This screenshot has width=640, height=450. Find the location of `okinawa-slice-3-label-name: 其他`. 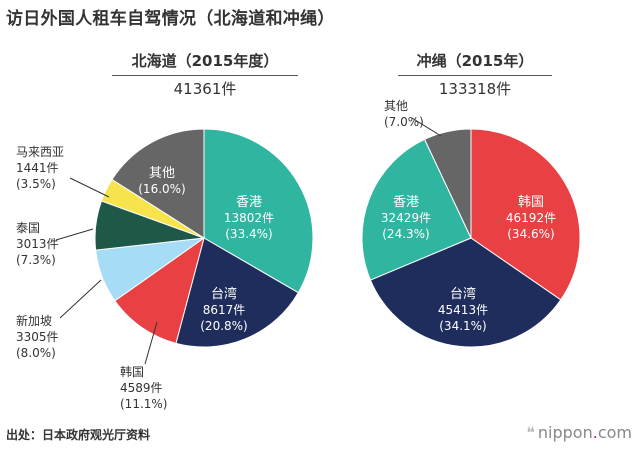

okinawa-slice-3-label-name: 其他 is located at coordinates (396, 106).